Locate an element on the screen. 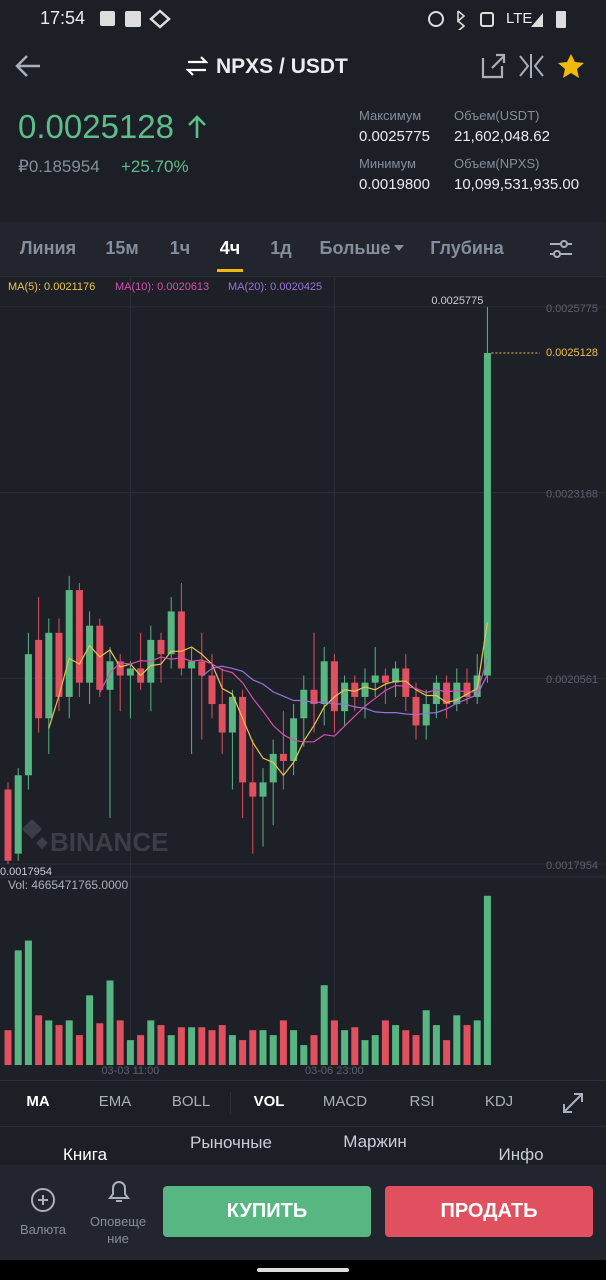 This screenshot has width=606, height=1280. alerts-label: Оповещение is located at coordinates (118, 1230).